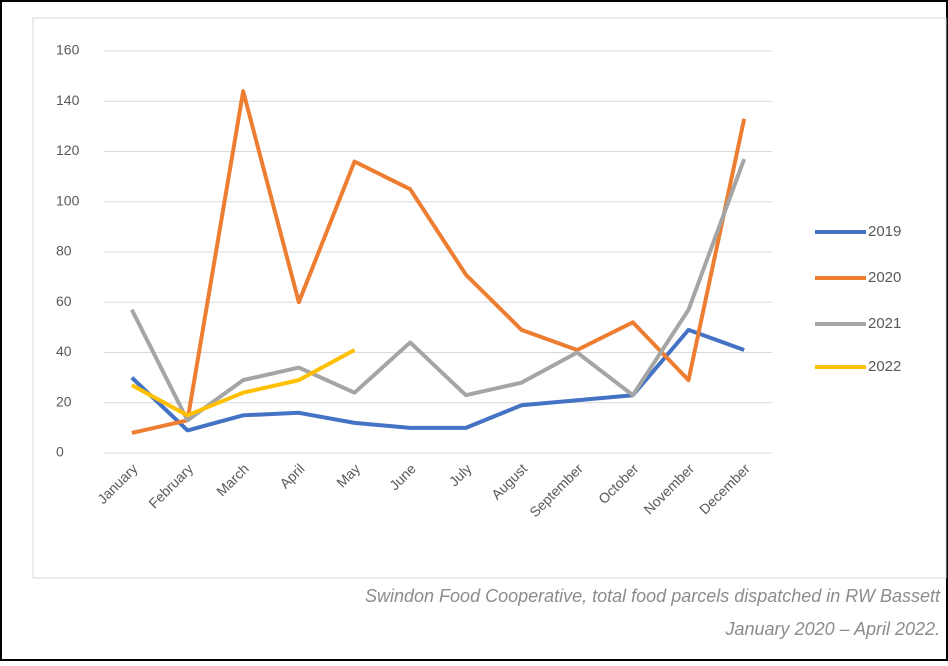 Image resolution: width=948 pixels, height=666 pixels. Describe the element at coordinates (64, 401) in the screenshot. I see `y-tick-label: 20` at that location.